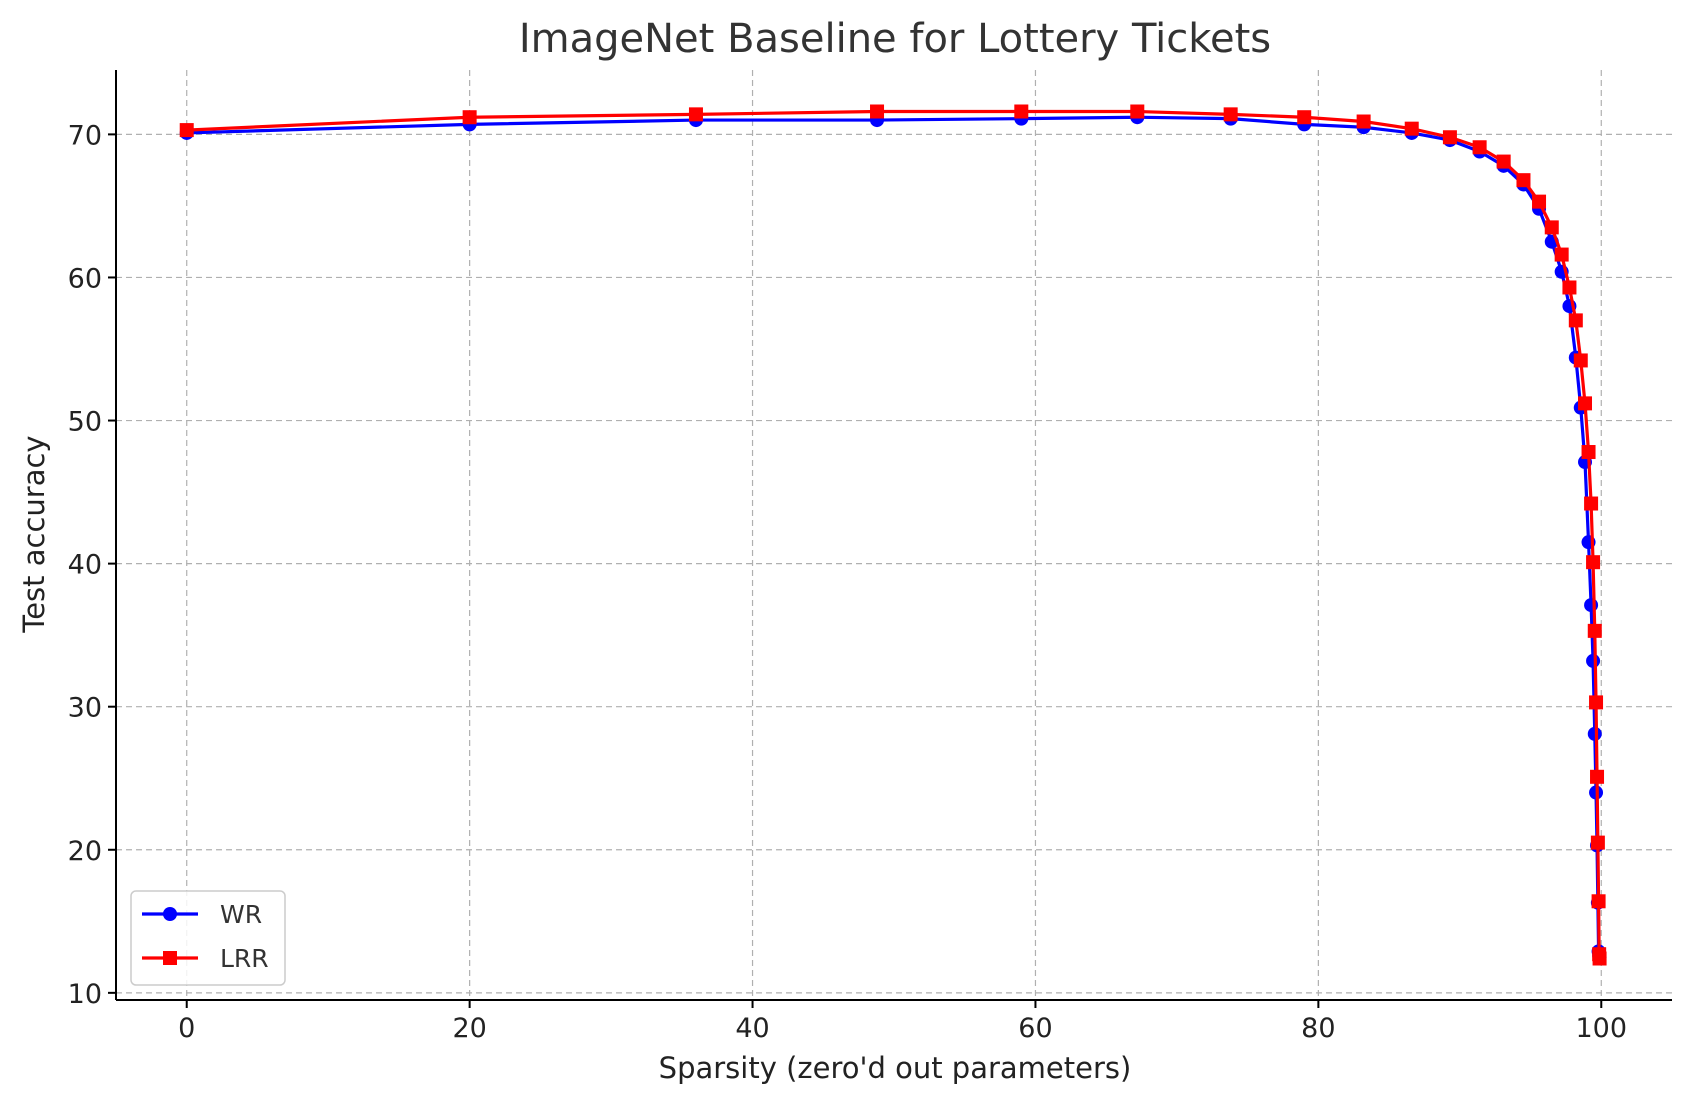 This screenshot has height=1101, width=1686. I want to click on x-tick-label: 80, so click(1318, 1028).